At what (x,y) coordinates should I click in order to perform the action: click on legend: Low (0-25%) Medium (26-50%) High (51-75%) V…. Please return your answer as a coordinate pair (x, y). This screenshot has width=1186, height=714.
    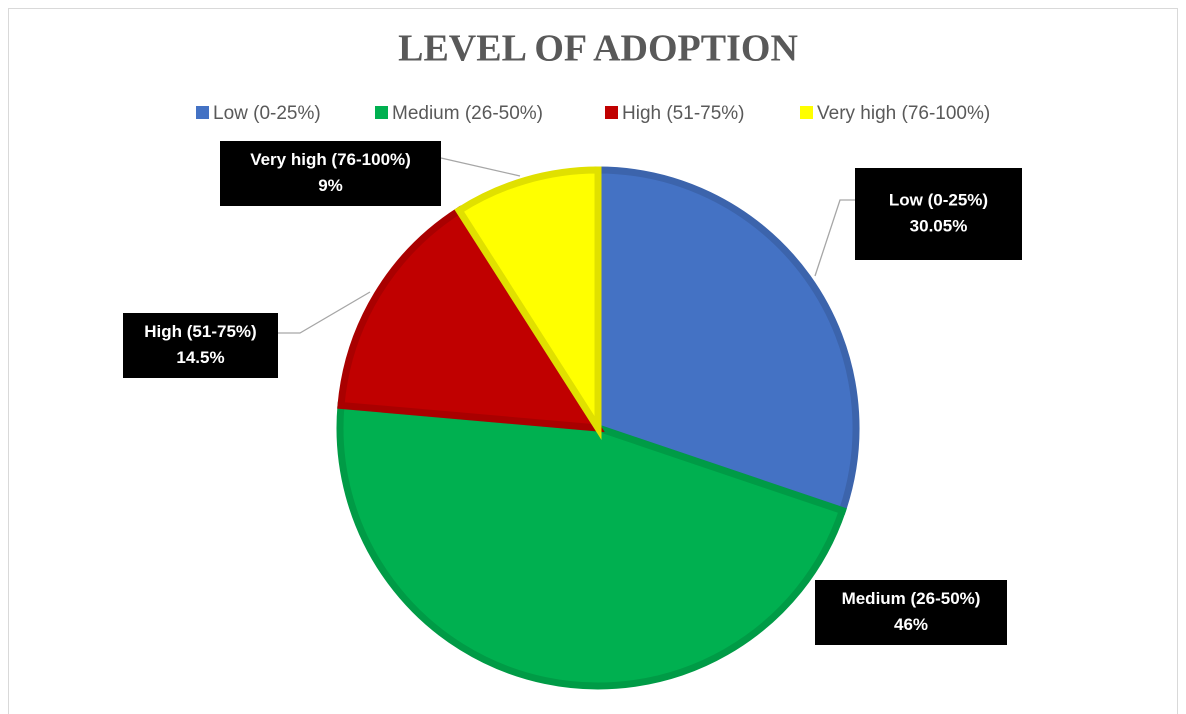
    Looking at the image, I should click on (593, 113).